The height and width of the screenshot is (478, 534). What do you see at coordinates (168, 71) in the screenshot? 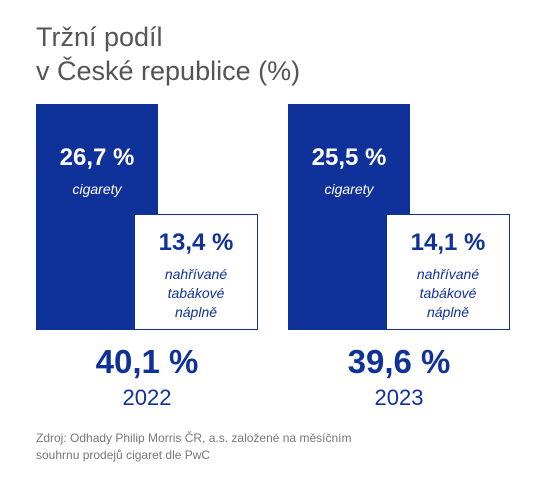
I see `chart-title-line-2: v České republice (%)` at bounding box center [168, 71].